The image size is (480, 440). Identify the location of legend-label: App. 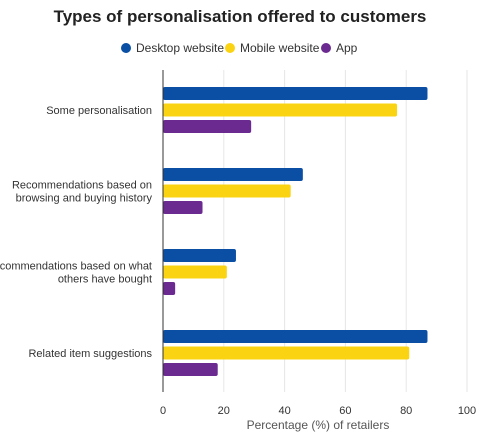
(347, 48).